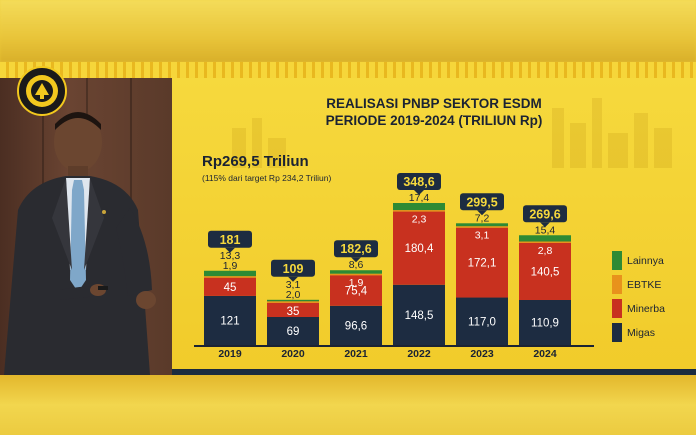 Image resolution: width=696 pixels, height=435 pixels. What do you see at coordinates (356, 354) in the screenshot?
I see `x-tick-2021: 2021` at bounding box center [356, 354].